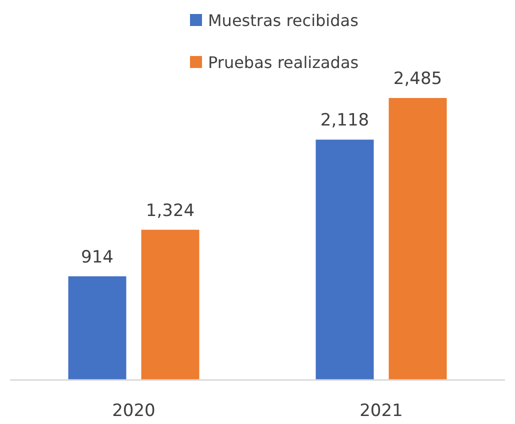 The image size is (515, 424). Describe the element at coordinates (97, 257) in the screenshot. I see `data-label: 914` at that location.